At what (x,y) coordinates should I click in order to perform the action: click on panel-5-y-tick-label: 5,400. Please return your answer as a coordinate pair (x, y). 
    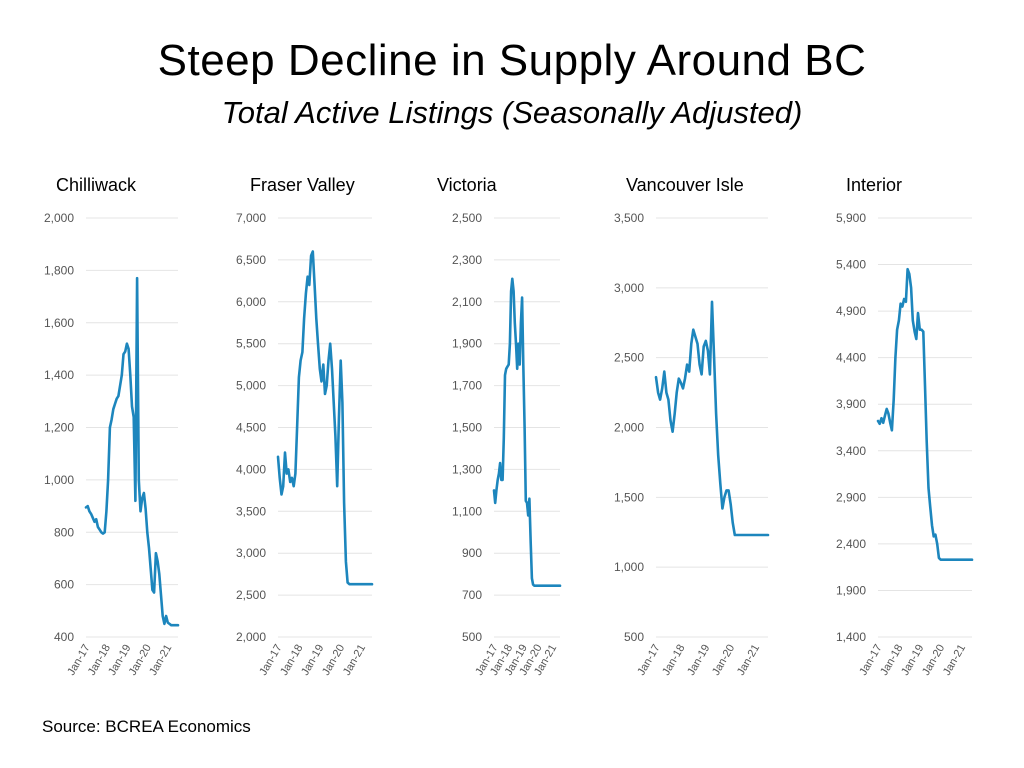
    Looking at the image, I should click on (851, 265).